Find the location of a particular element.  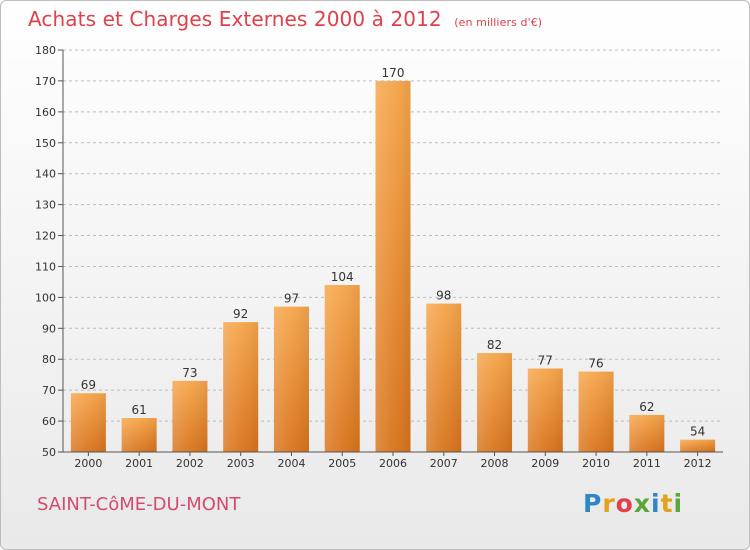

y-tick-label: 130 is located at coordinates (45, 205).